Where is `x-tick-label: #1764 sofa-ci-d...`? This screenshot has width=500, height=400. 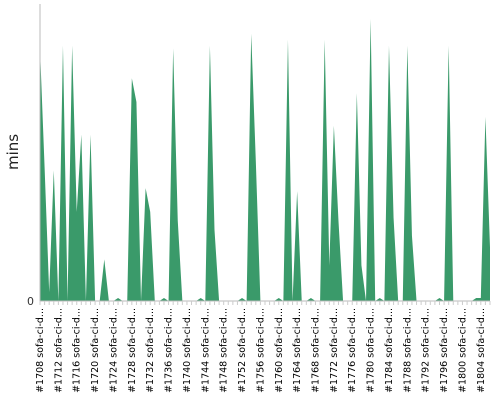 x-tick-label: #1764 sofa-ci-d... is located at coordinates (297, 350).